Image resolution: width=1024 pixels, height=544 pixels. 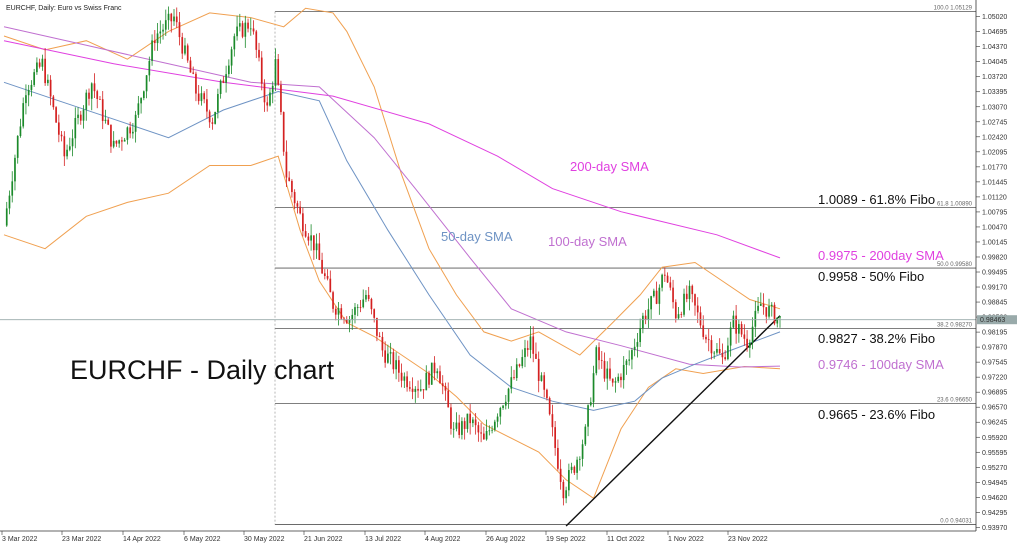 What do you see at coordinates (994, 227) in the screenshot?
I see `y-tick-label: 1.00470` at bounding box center [994, 227].